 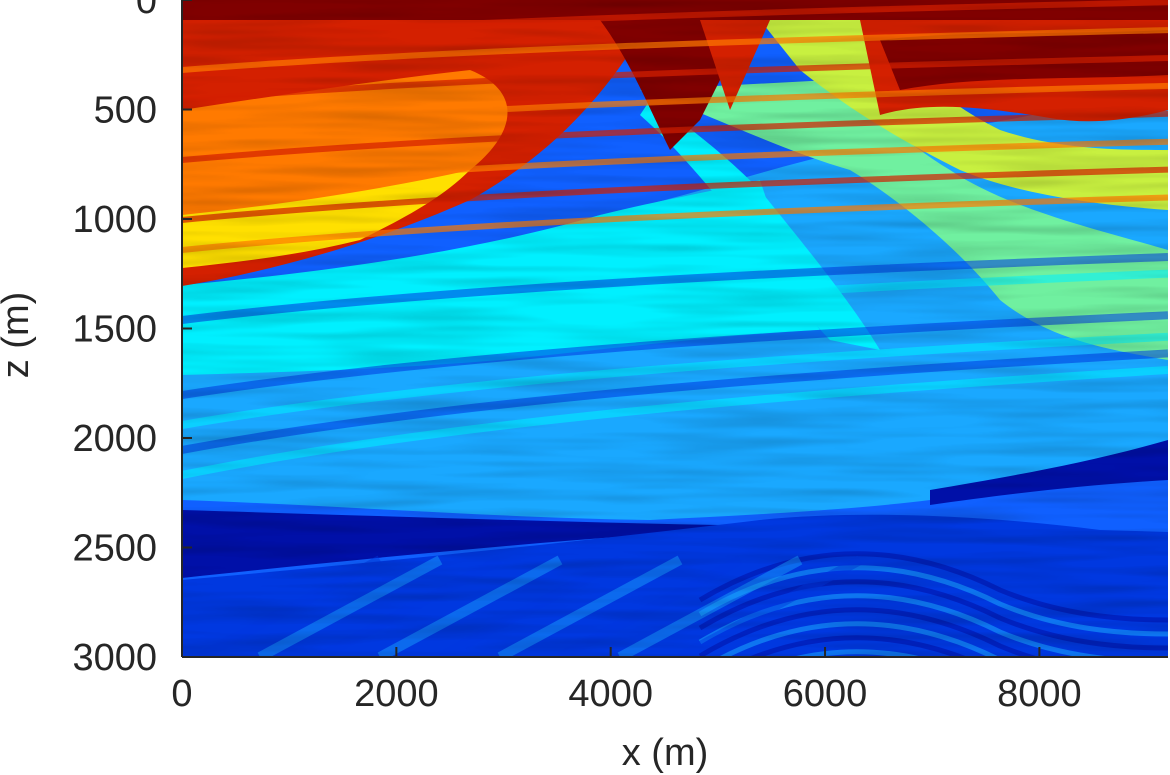 I want to click on y-axis-ticks: 0 500 1000 1500 2000 2500 3000, so click(x=132, y=339).